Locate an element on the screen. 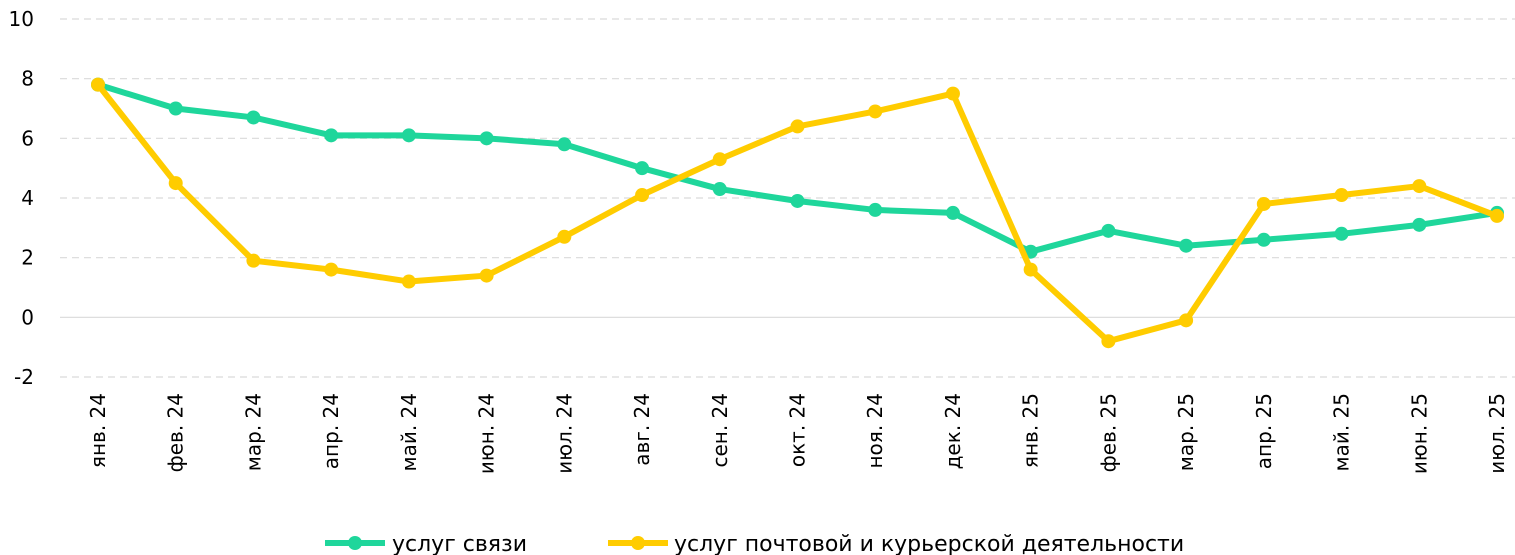 This screenshot has width=1515, height=555. x-tick-label-3: апр. 24 is located at coordinates (331, 431).